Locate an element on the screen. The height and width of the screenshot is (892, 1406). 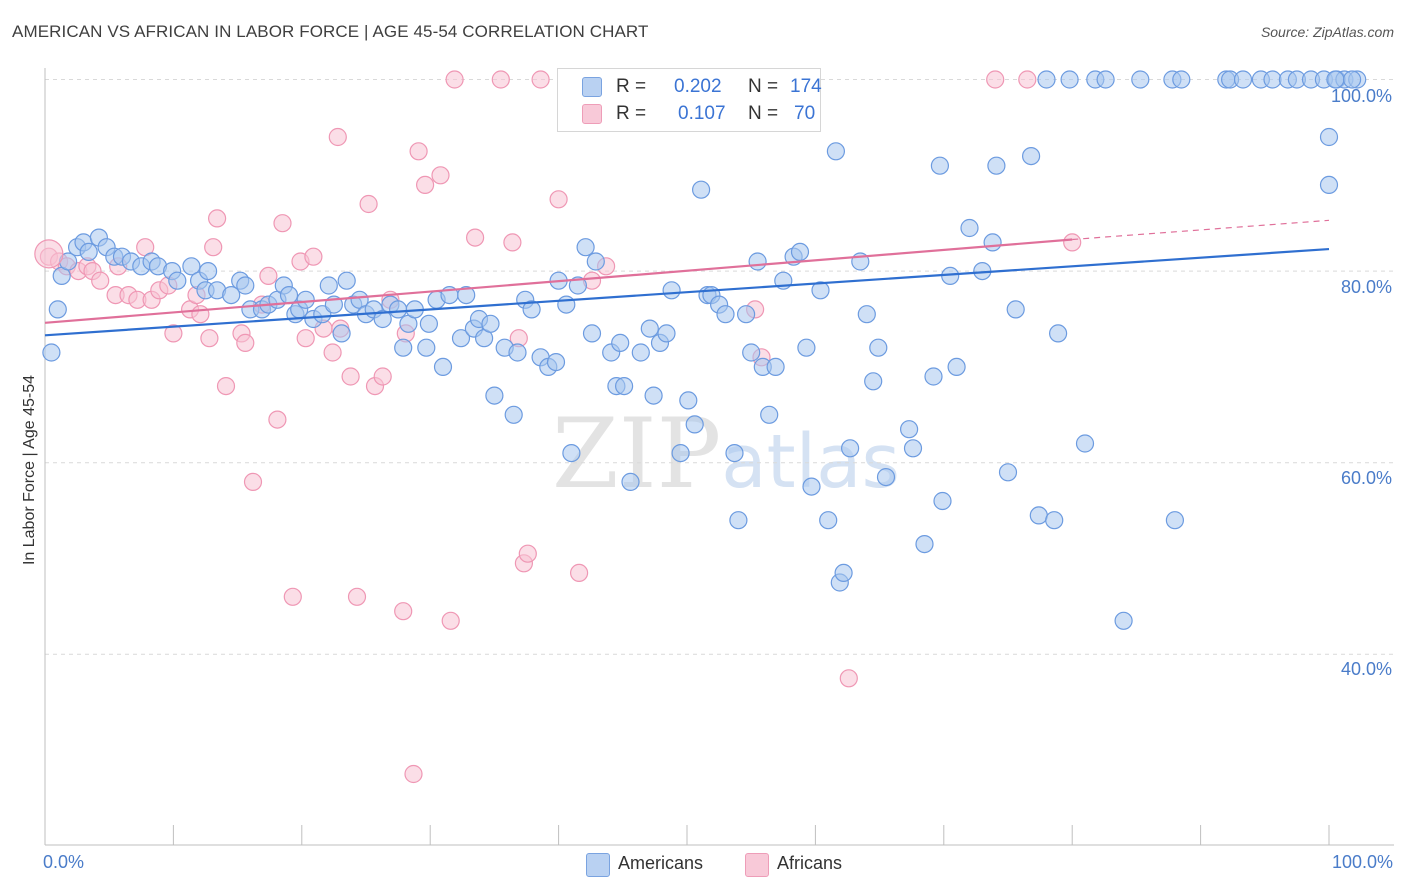
africans-trend-line is located at coordinates (558, 281).